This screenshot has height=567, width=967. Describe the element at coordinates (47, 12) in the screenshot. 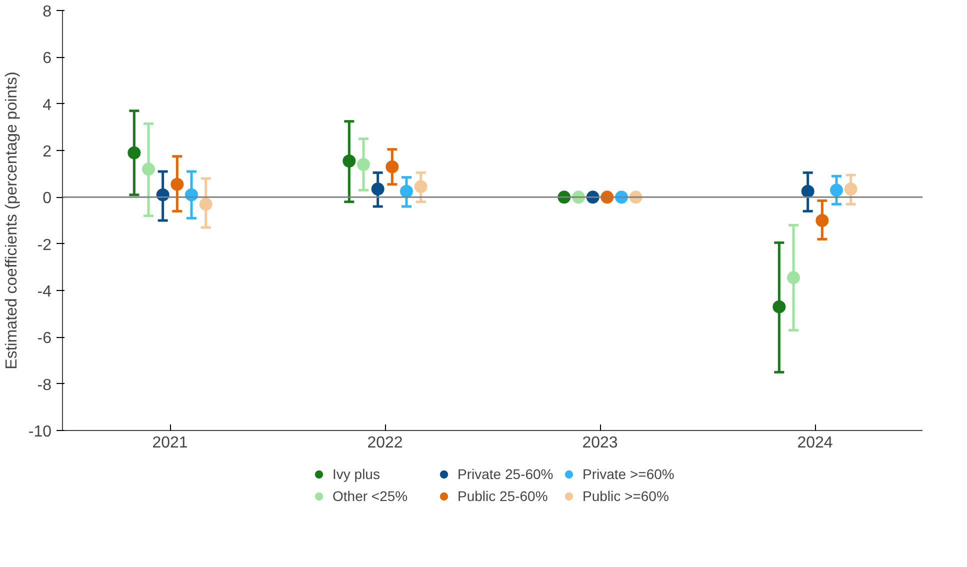

I see `y-tick-label: 8` at that location.